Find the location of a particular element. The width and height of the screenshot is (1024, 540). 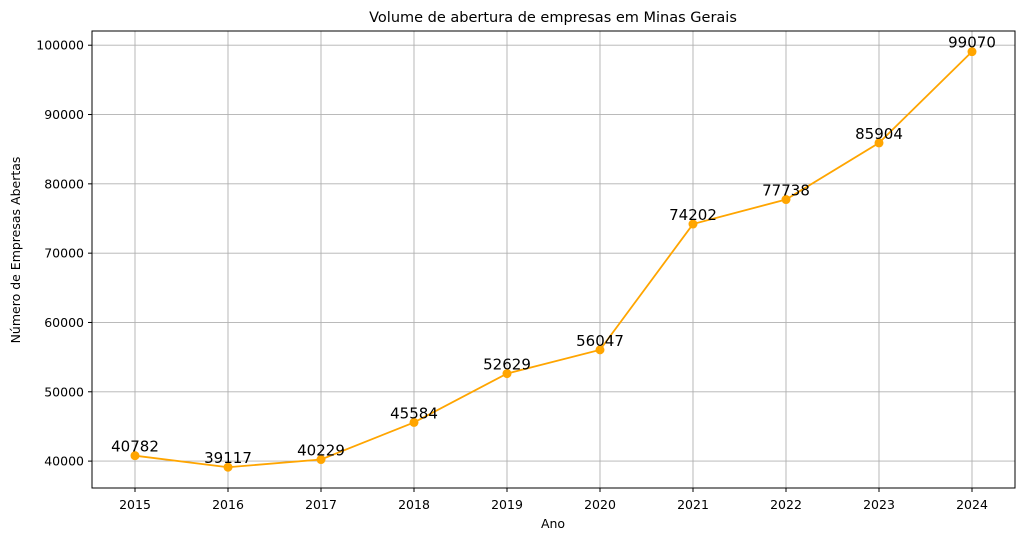

x-axis-ticks: 2015 2016 2017 2018 2019 2020 2021 2022 2023 2024 is located at coordinates (553, 500).